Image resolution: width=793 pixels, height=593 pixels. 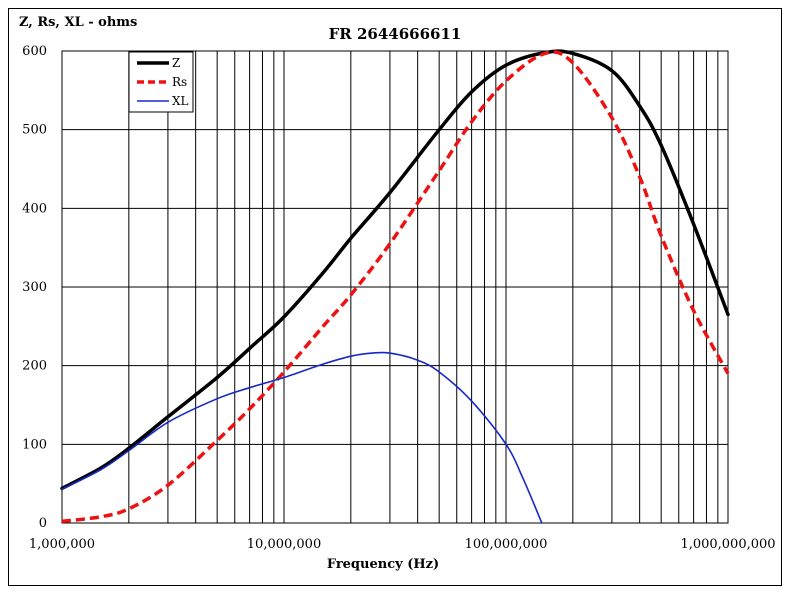 I want to click on legend-label-xl: XL, so click(x=180, y=101).